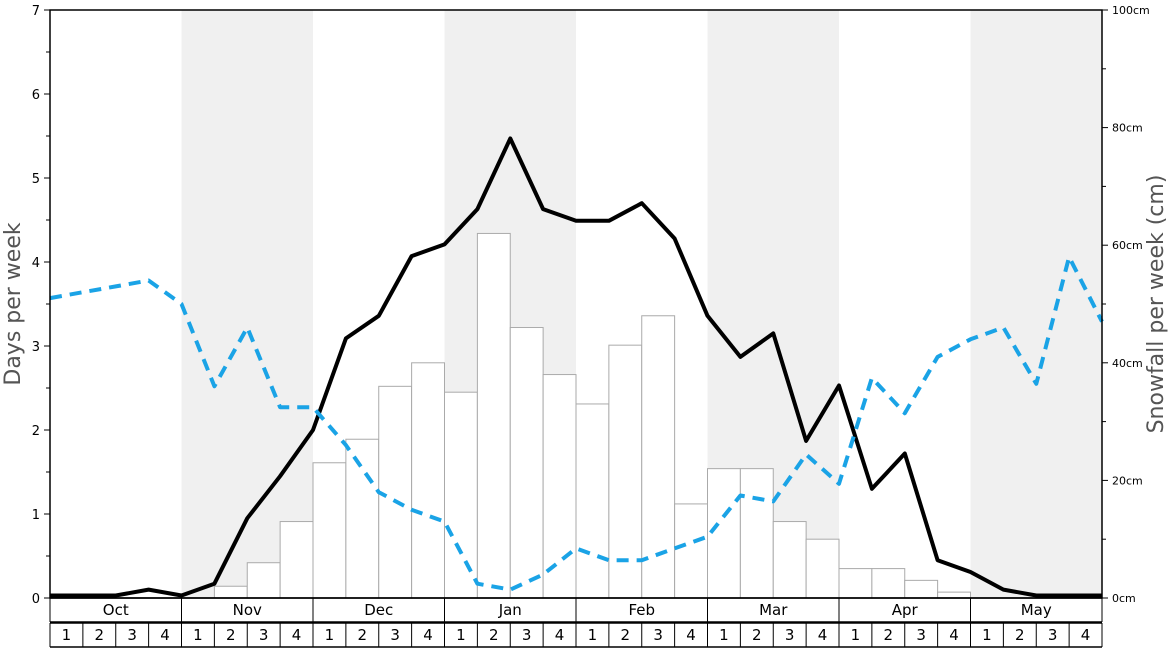 Image resolution: width=1168 pixels, height=648 pixels. I want to click on right-axis-title: Snowfall per week (cm), so click(1156, 304).